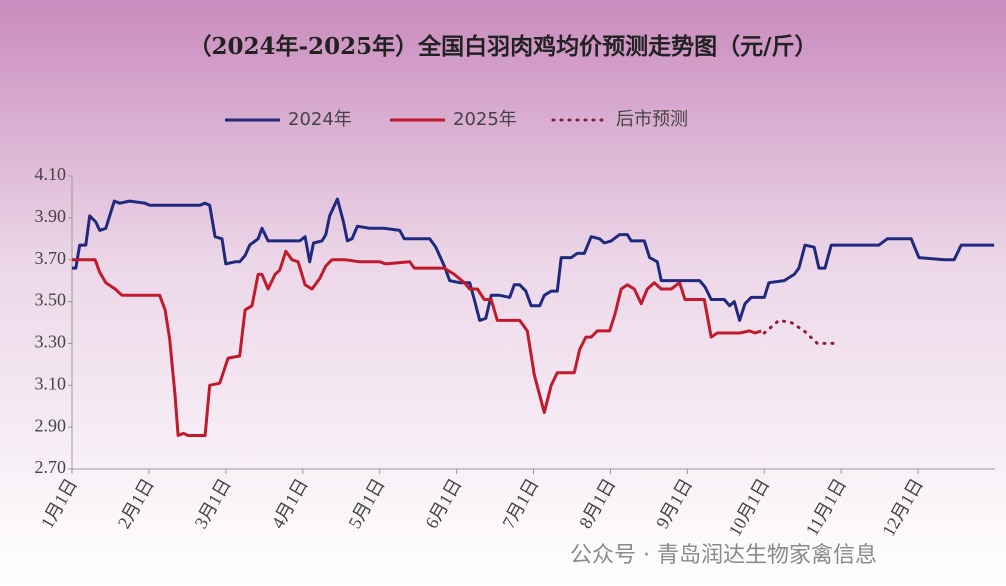 This screenshot has width=1006, height=586. Describe the element at coordinates (51, 467) in the screenshot. I see `y-tick-label: 2.70` at that location.